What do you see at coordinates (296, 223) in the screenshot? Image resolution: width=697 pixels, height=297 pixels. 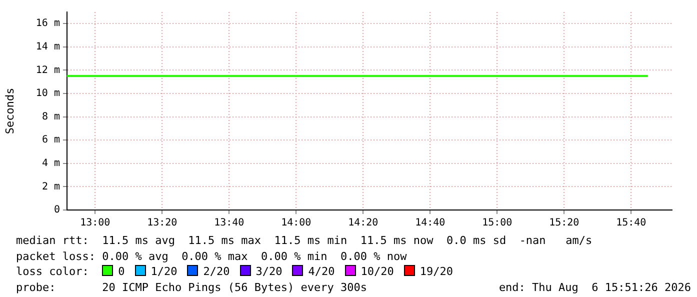 I see `x-tick-label: 14:00` at bounding box center [296, 223].